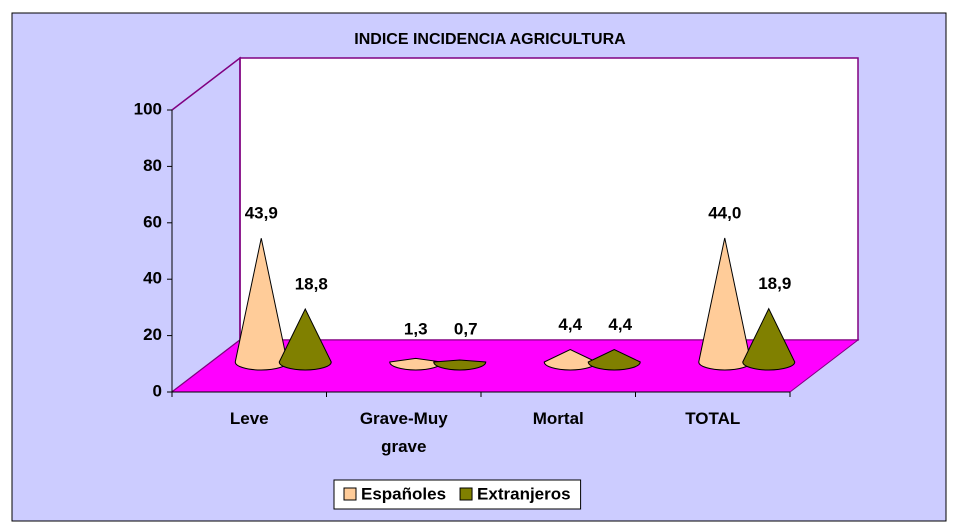 Image resolution: width=957 pixels, height=523 pixels. What do you see at coordinates (311, 283) in the screenshot?
I see `data-label: 18,8` at bounding box center [311, 283].